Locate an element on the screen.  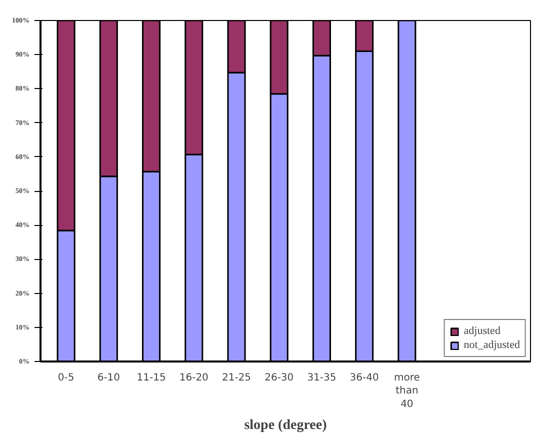
x-axis-title: slope (degree) is located at coordinates (286, 425).